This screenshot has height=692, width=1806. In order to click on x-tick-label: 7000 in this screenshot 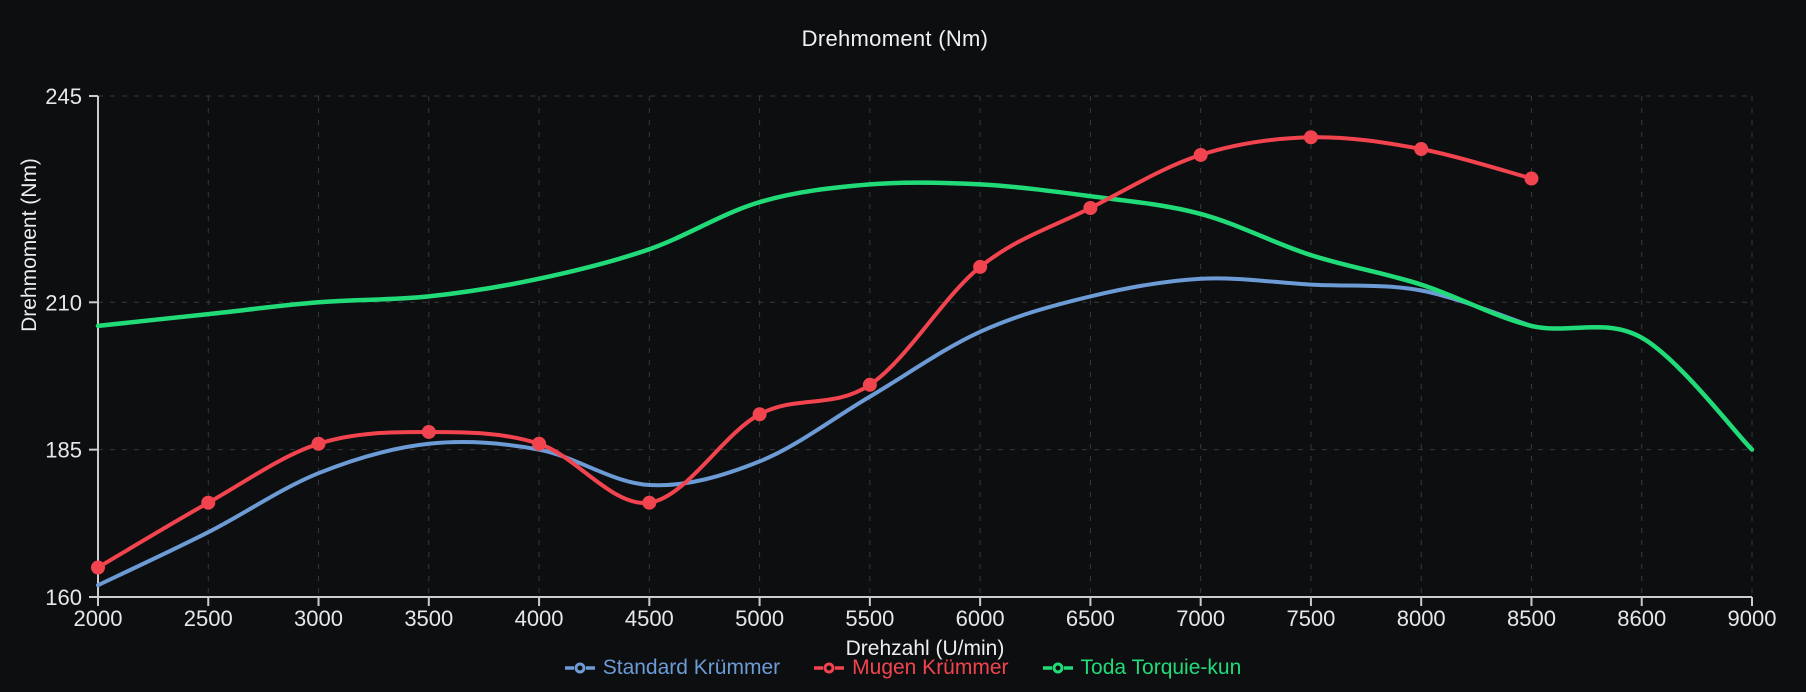, I will do `click(1200, 618)`.